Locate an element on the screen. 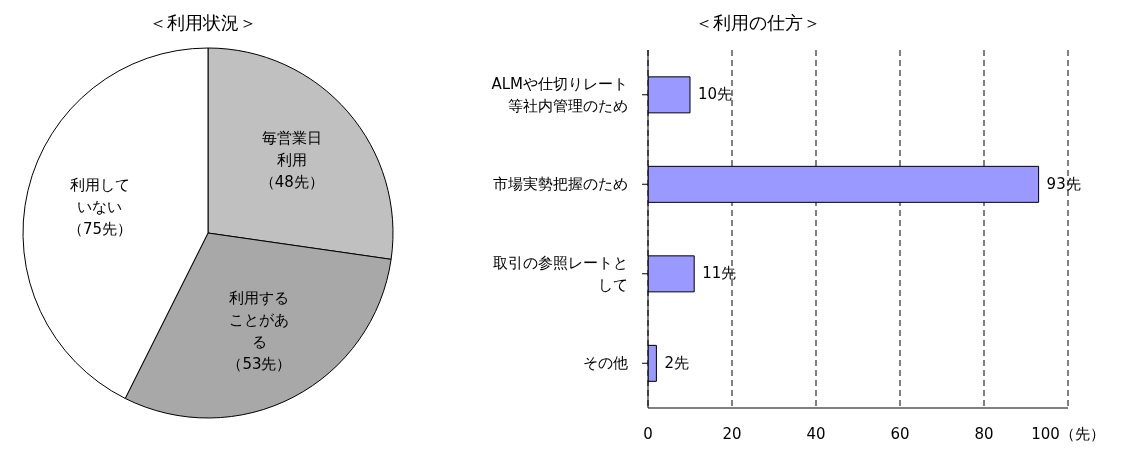 This screenshot has width=1121, height=466. chart-title: ＜利用の仕方＞ is located at coordinates (758, 23).